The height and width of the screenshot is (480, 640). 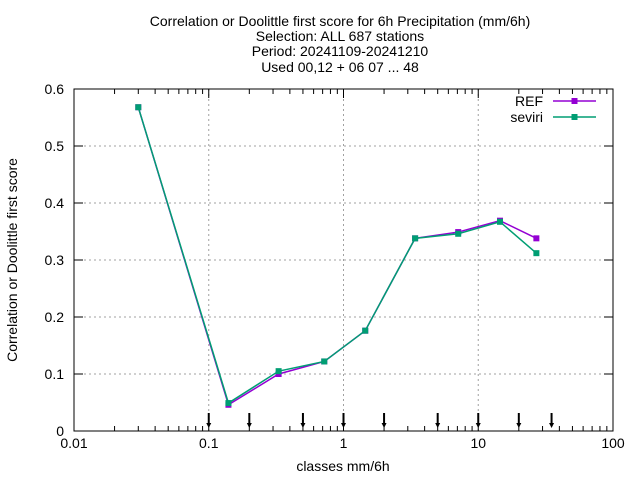 What do you see at coordinates (209, 443) in the screenshot?
I see `x-tick-label: 0.1` at bounding box center [209, 443].